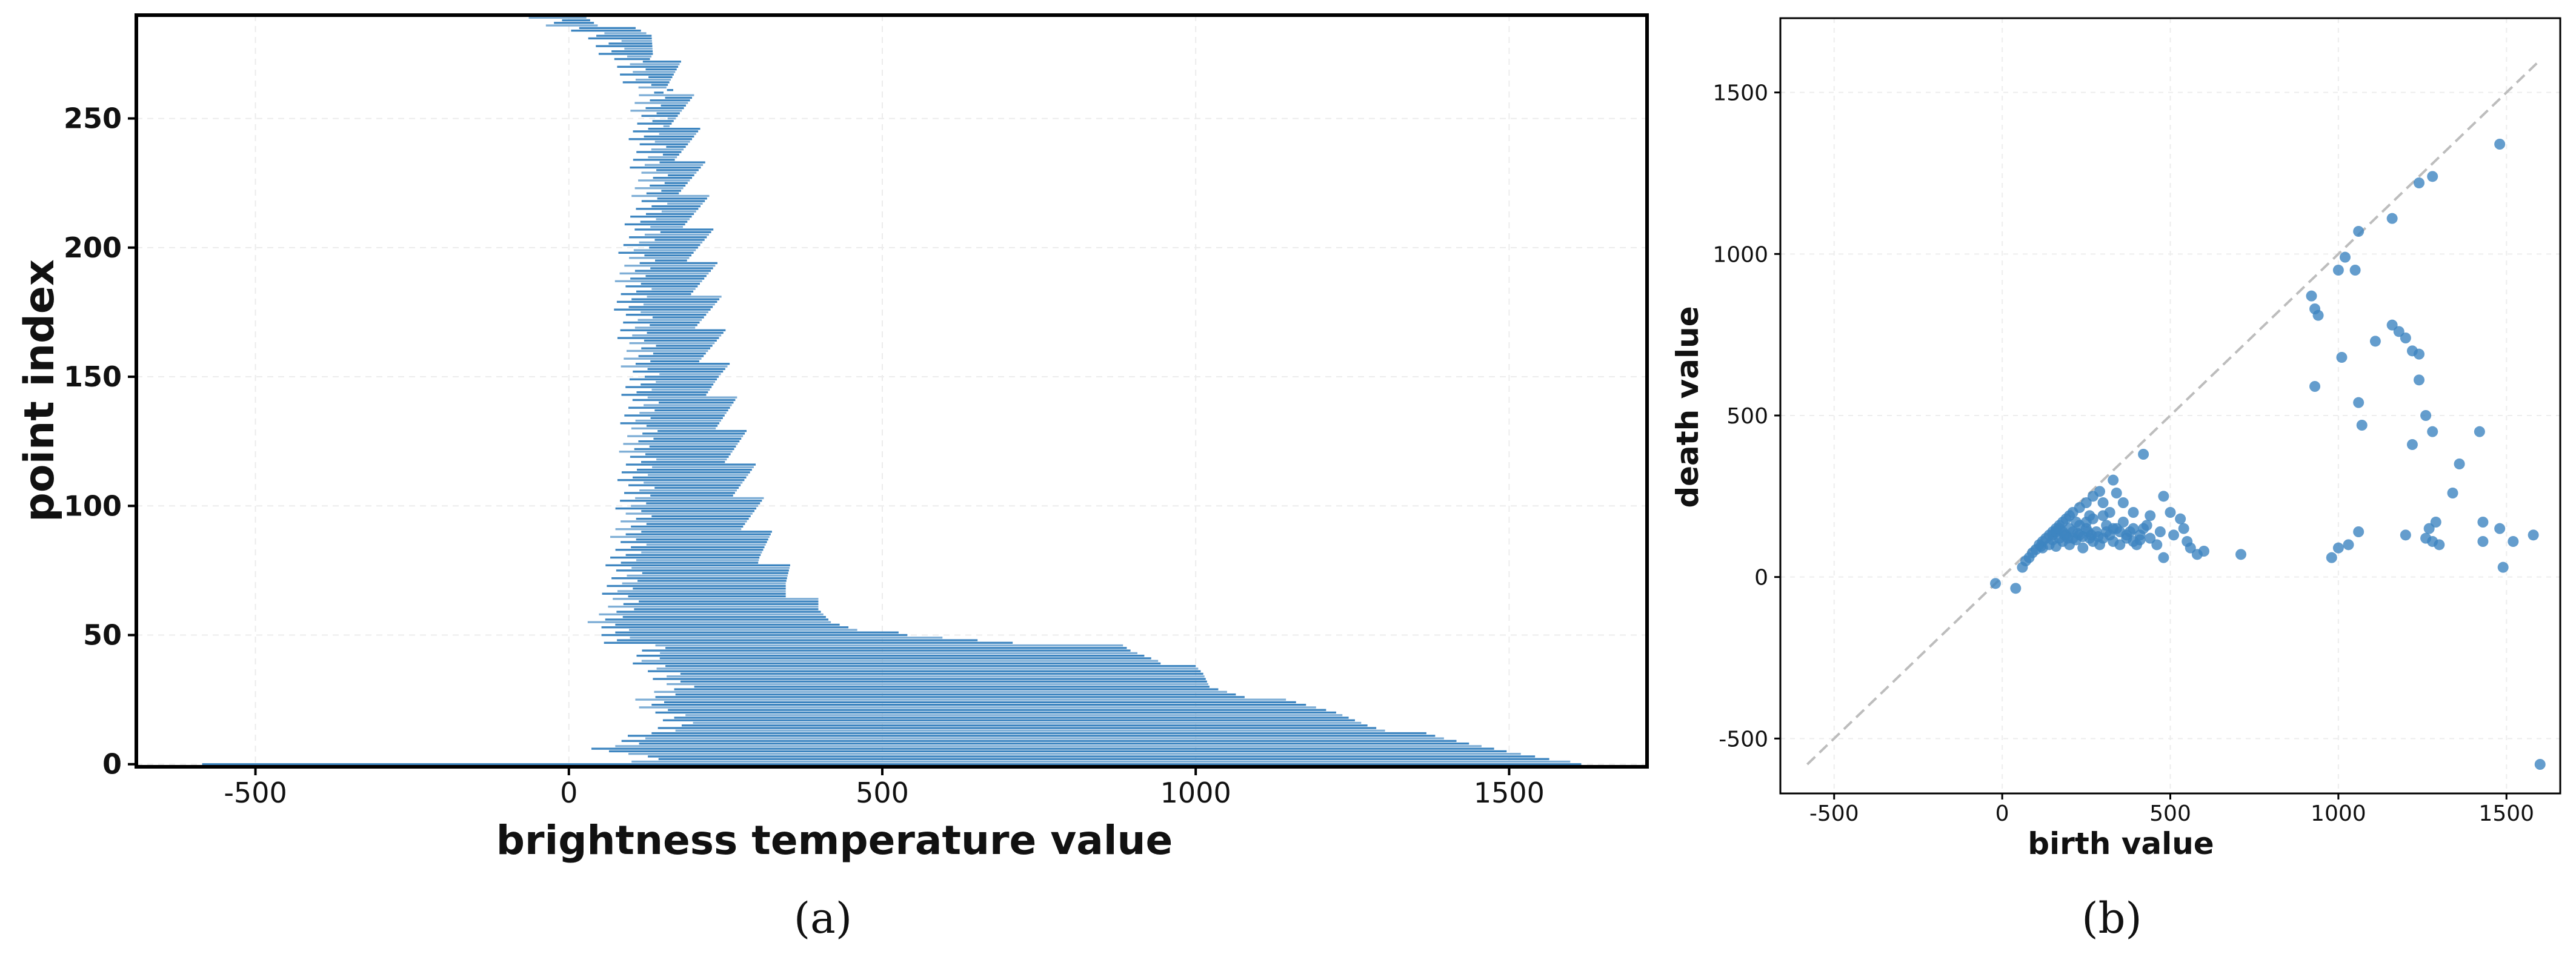 Image resolution: width=2576 pixels, height=960 pixels. I want to click on panel-a-x-ticks: -500 0 500 1000 1500, so click(884, 788).